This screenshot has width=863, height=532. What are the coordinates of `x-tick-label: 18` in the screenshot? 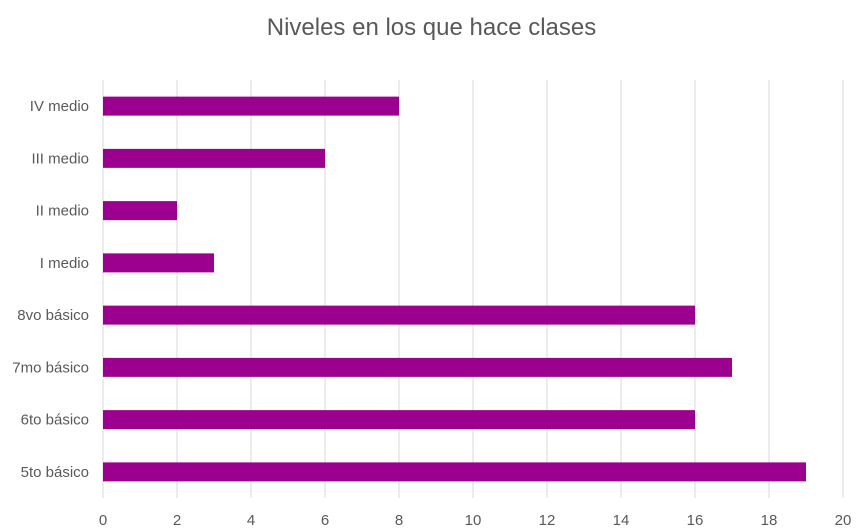 It's located at (769, 520).